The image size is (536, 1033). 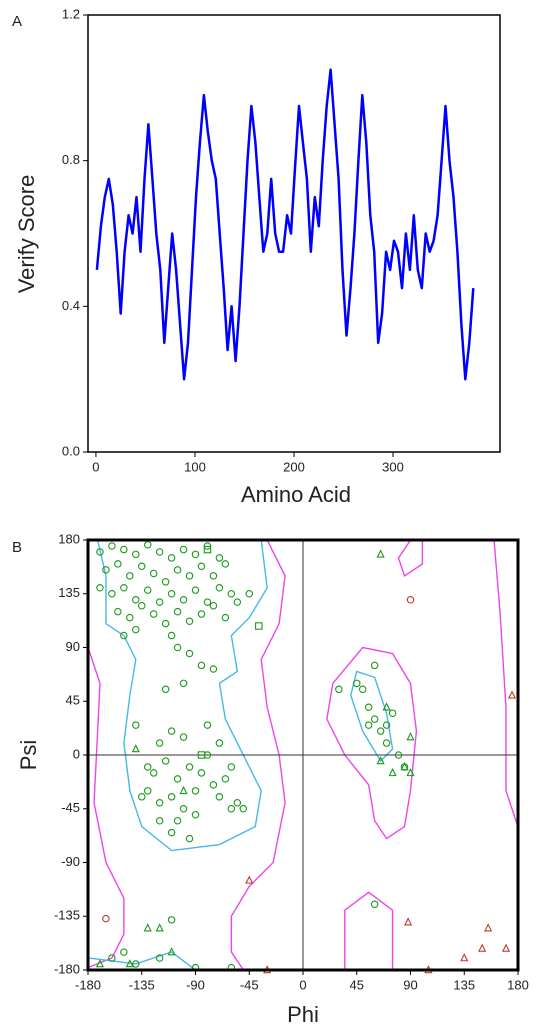 What do you see at coordinates (69, 592) in the screenshot?
I see `y-tick-label: 135` at bounding box center [69, 592].